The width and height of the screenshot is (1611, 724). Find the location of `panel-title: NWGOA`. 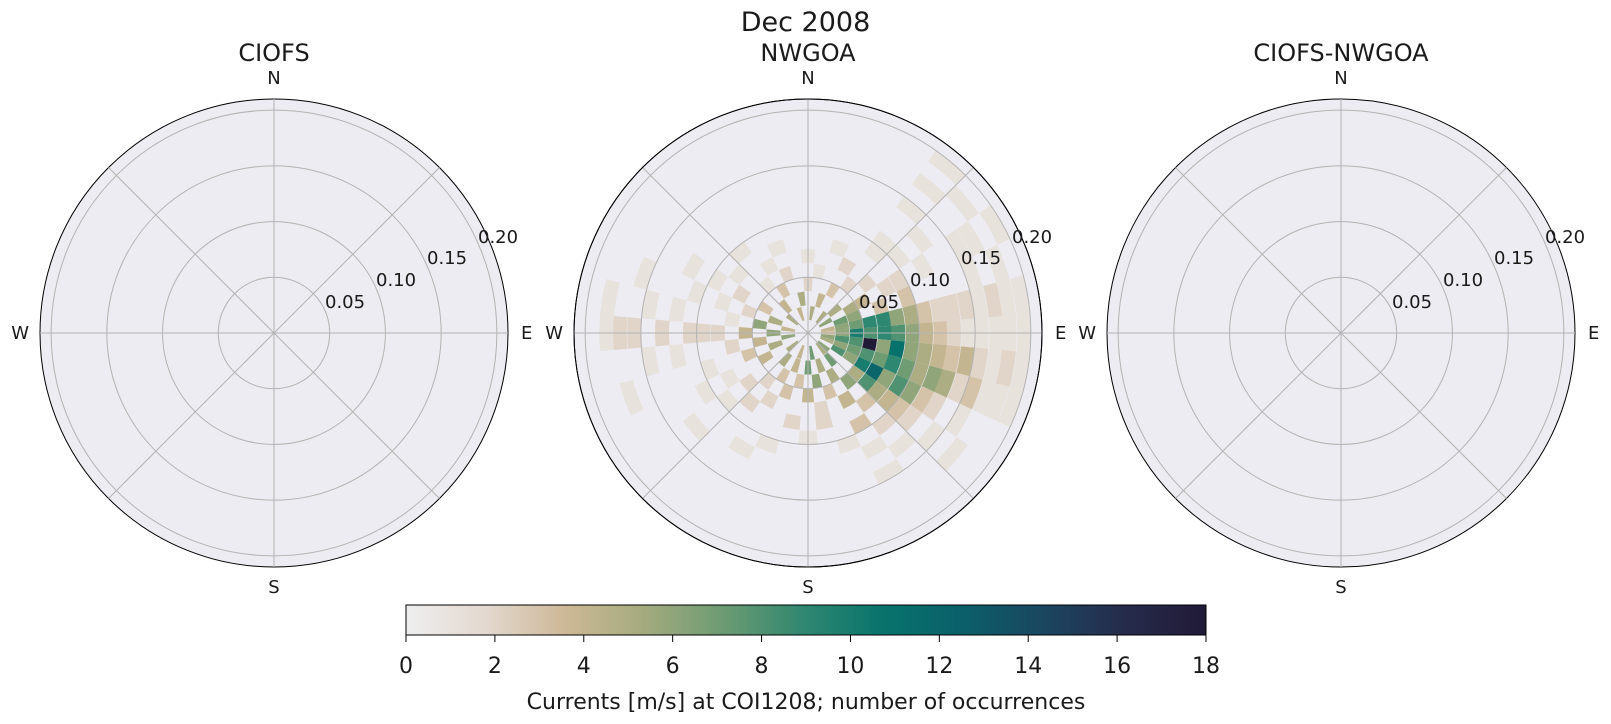

panel-title: NWGOA is located at coordinates (808, 53).